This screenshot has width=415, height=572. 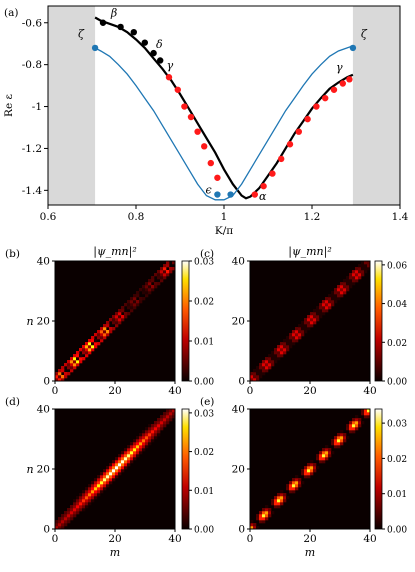 I want to click on shaded-region, so click(x=376, y=105).